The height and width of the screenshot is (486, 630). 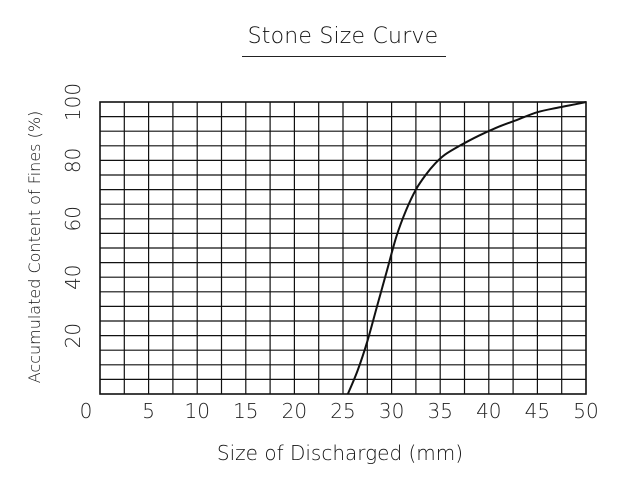 I want to click on x-tick-label: 35, so click(x=439, y=411).